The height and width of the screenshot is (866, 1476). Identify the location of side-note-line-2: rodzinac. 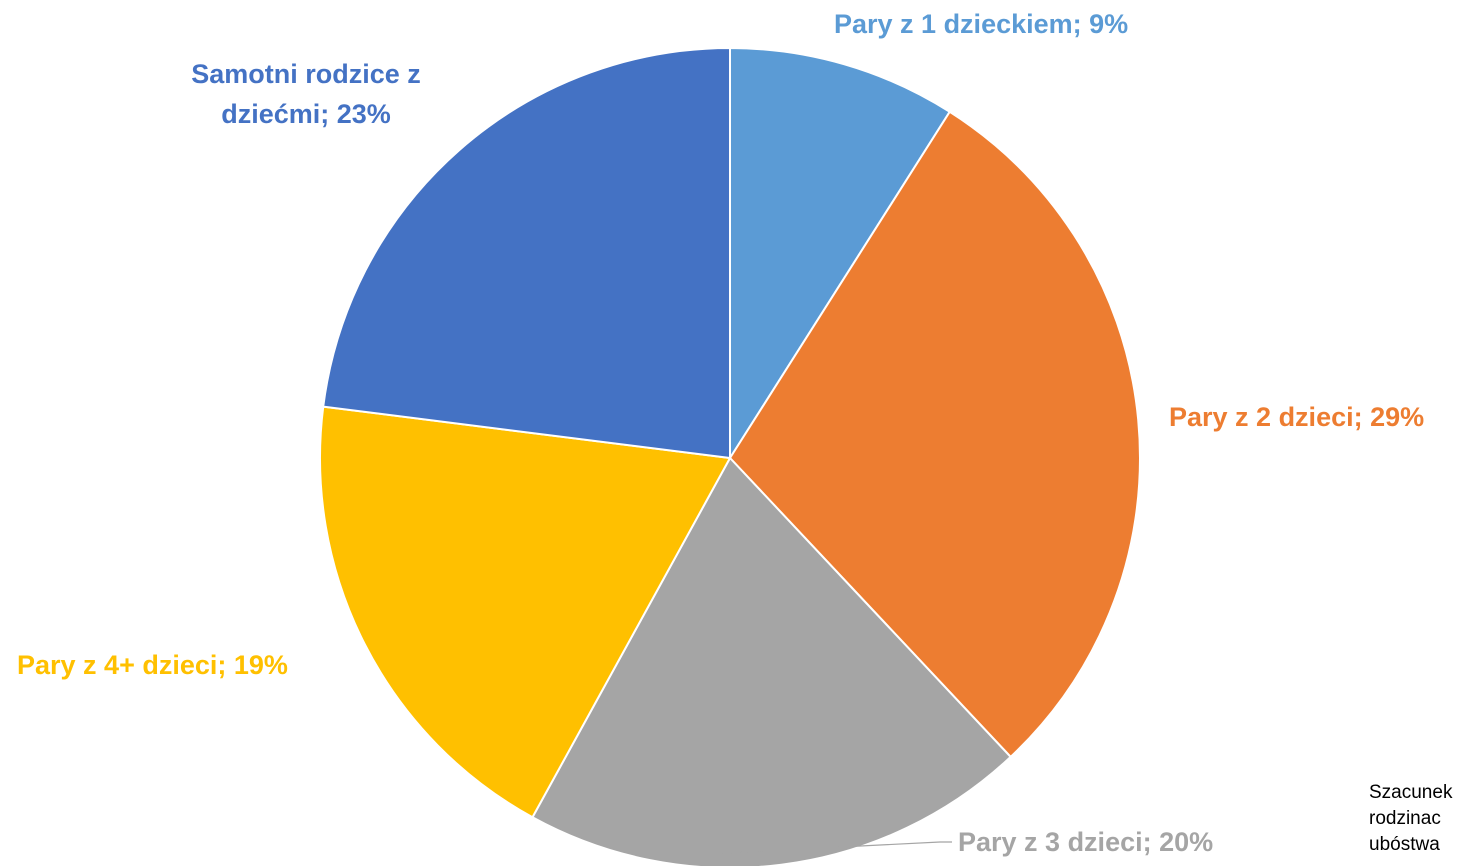
(1405, 818).